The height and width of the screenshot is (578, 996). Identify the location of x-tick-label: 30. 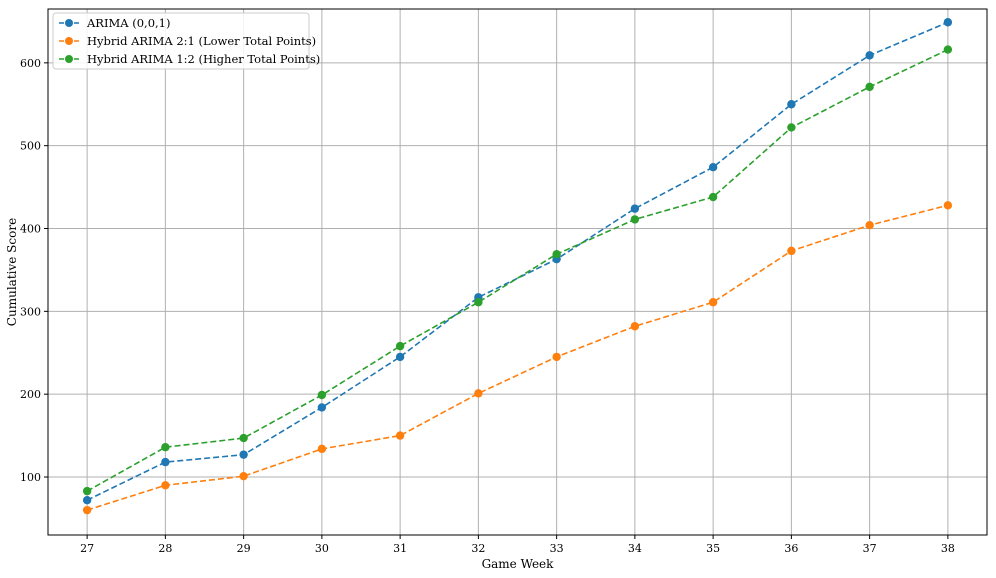
(322, 548).